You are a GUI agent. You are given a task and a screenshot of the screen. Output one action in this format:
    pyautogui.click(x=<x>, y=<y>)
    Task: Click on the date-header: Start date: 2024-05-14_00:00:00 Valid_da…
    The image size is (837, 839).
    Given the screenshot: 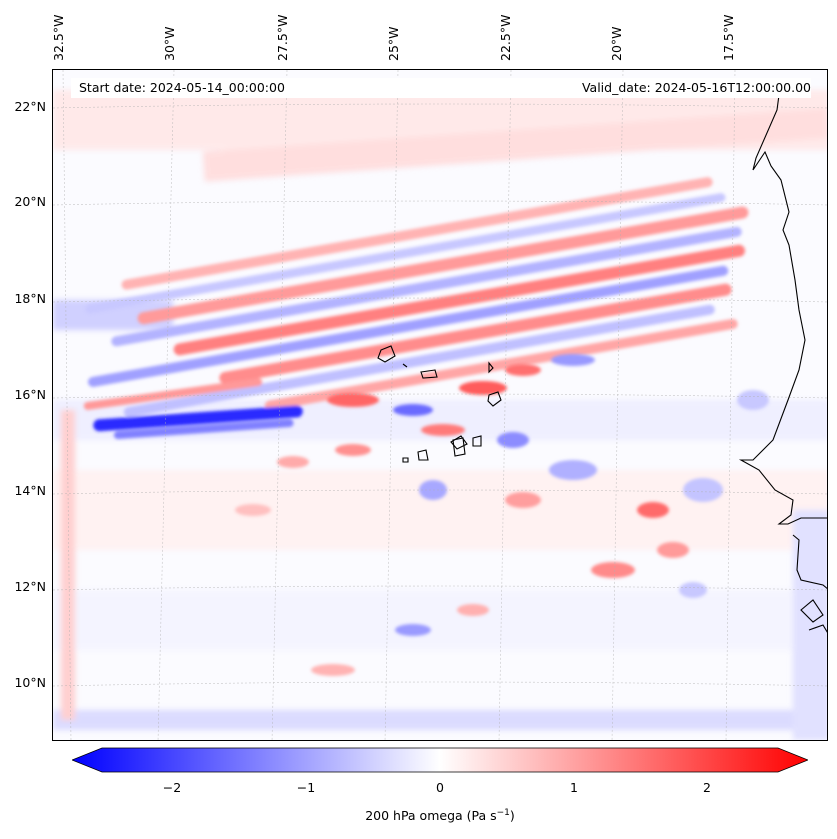 What is the action you would take?
    pyautogui.click(x=441, y=88)
    